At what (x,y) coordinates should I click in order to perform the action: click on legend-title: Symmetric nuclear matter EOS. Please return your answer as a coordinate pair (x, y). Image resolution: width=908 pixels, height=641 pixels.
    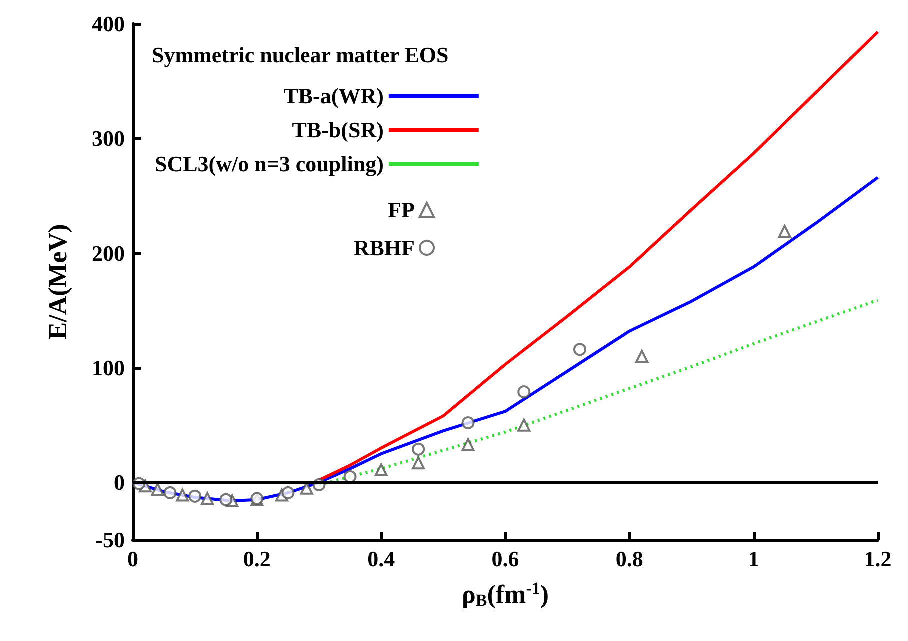
    Looking at the image, I should click on (300, 55).